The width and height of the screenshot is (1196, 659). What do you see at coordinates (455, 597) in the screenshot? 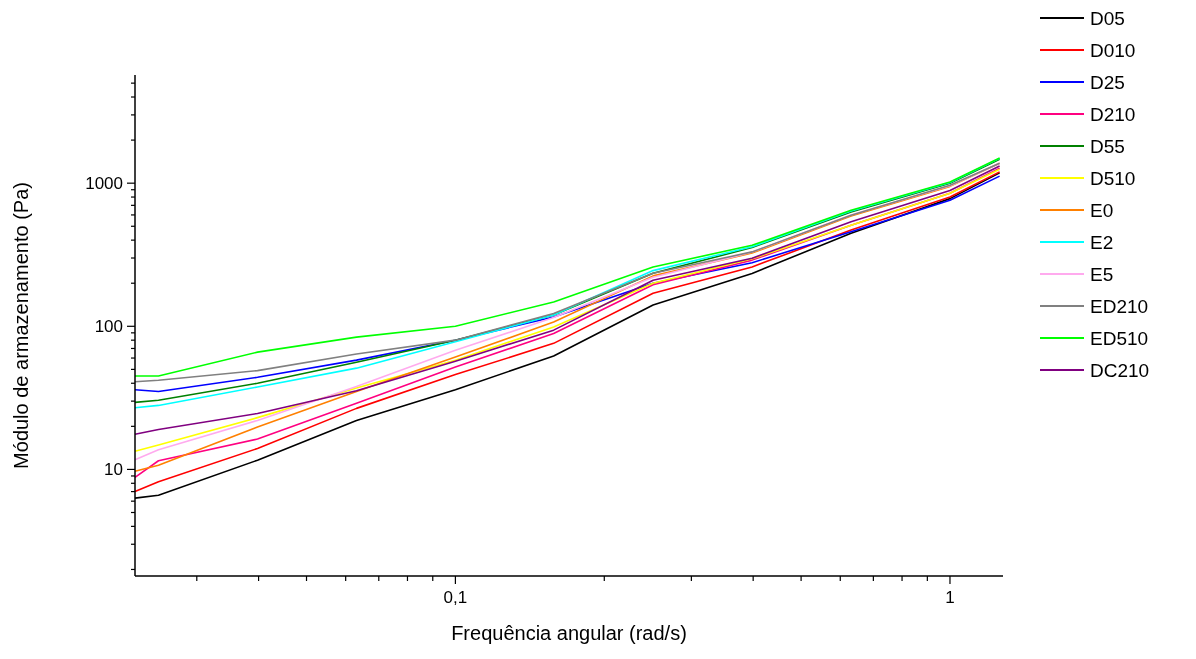
I see `x-tick-label: 0,1` at bounding box center [455, 597].